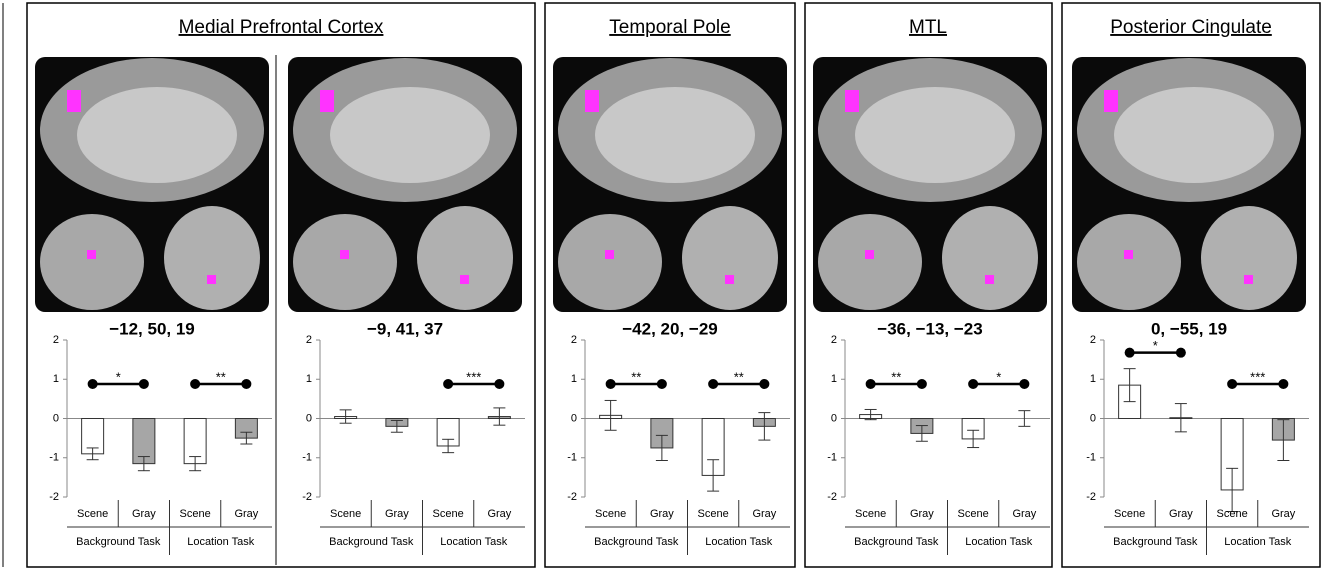 This screenshot has width=1330, height=575. What do you see at coordinates (281, 27) in the screenshot?
I see `region-title: Medial Prefrontal Cortex` at bounding box center [281, 27].